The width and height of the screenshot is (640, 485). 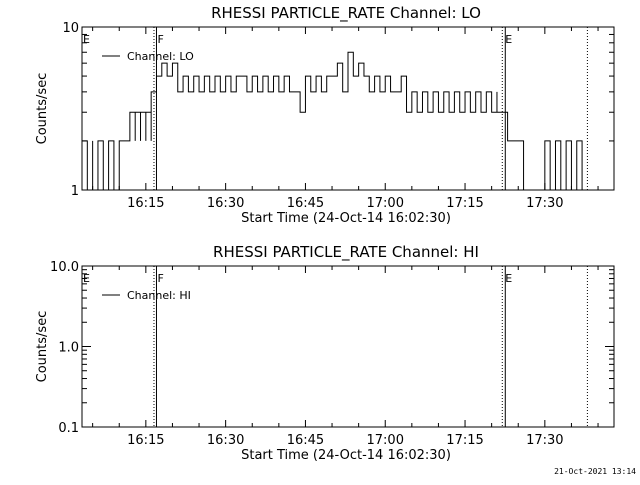 I want to click on y-tick-label: 10, so click(x=70, y=28).